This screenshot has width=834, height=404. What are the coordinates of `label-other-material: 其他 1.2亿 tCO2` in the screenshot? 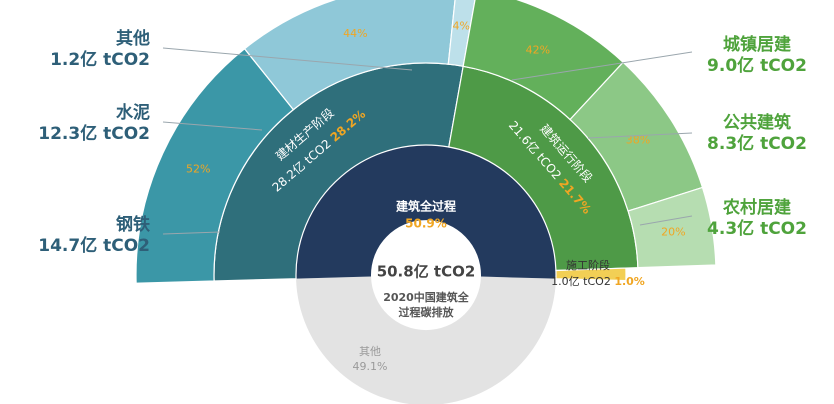 It's located at (80, 50).